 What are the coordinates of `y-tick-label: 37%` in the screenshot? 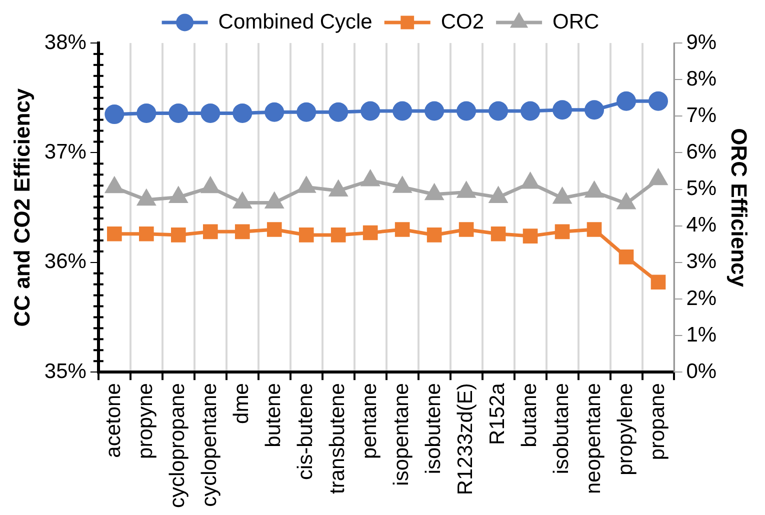 It's located at (65, 152).